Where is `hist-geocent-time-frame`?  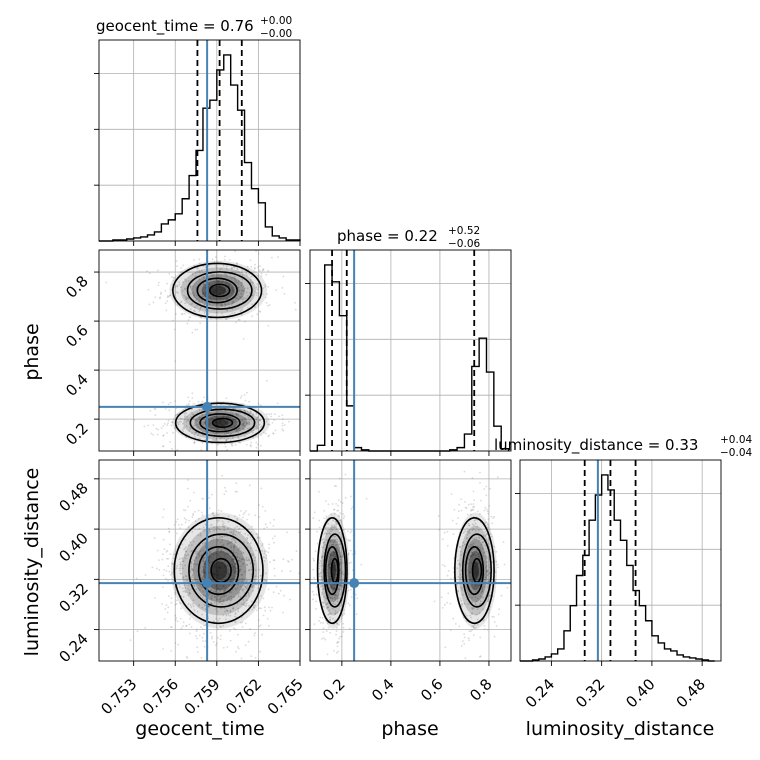
hist-geocent-time-frame is located at coordinates (199, 140).